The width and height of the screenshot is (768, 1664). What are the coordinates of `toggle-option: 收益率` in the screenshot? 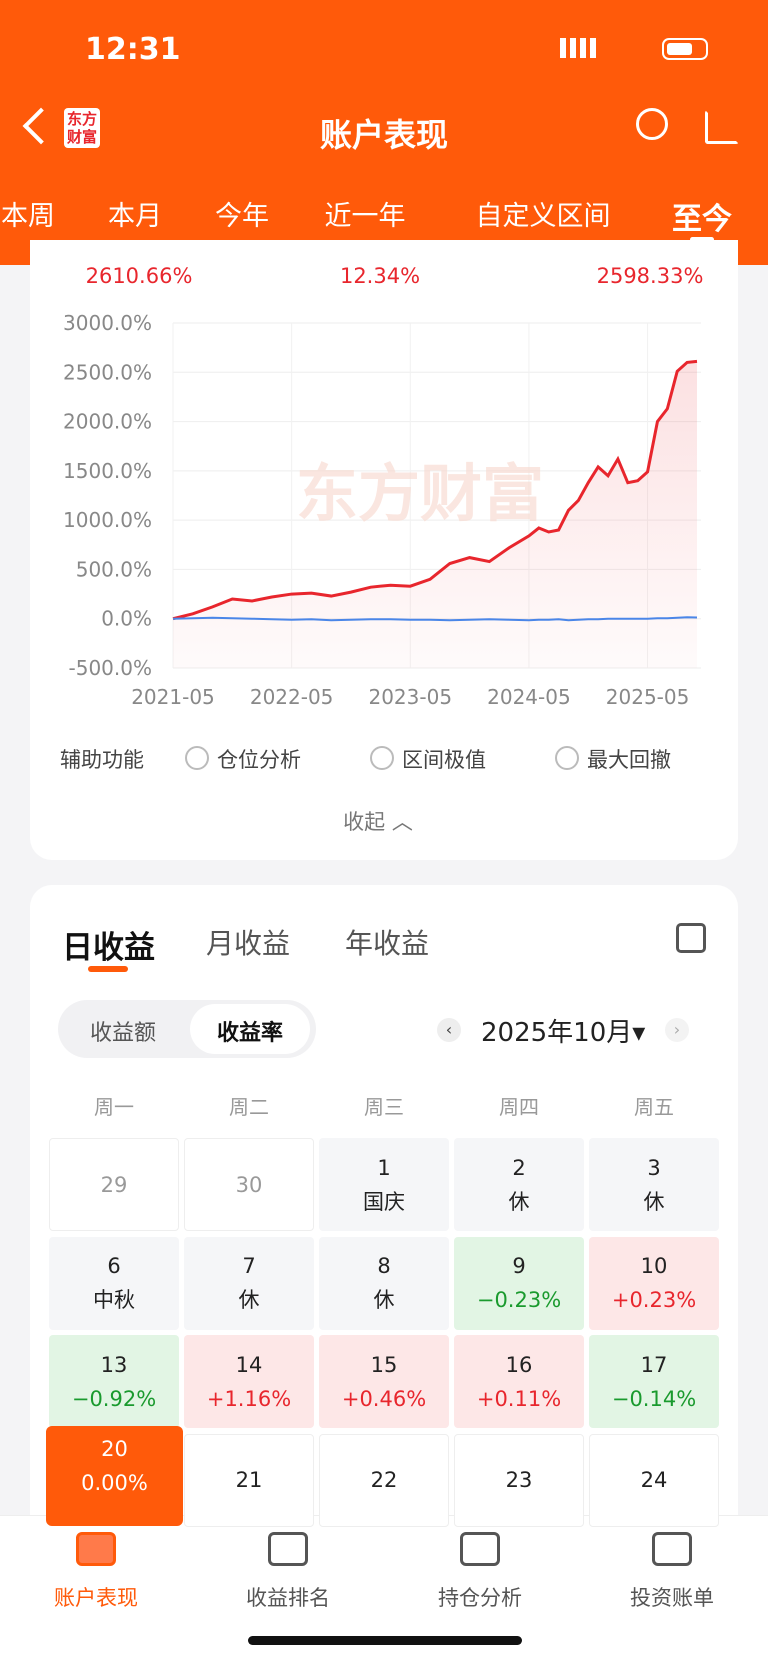 It's located at (250, 1033).